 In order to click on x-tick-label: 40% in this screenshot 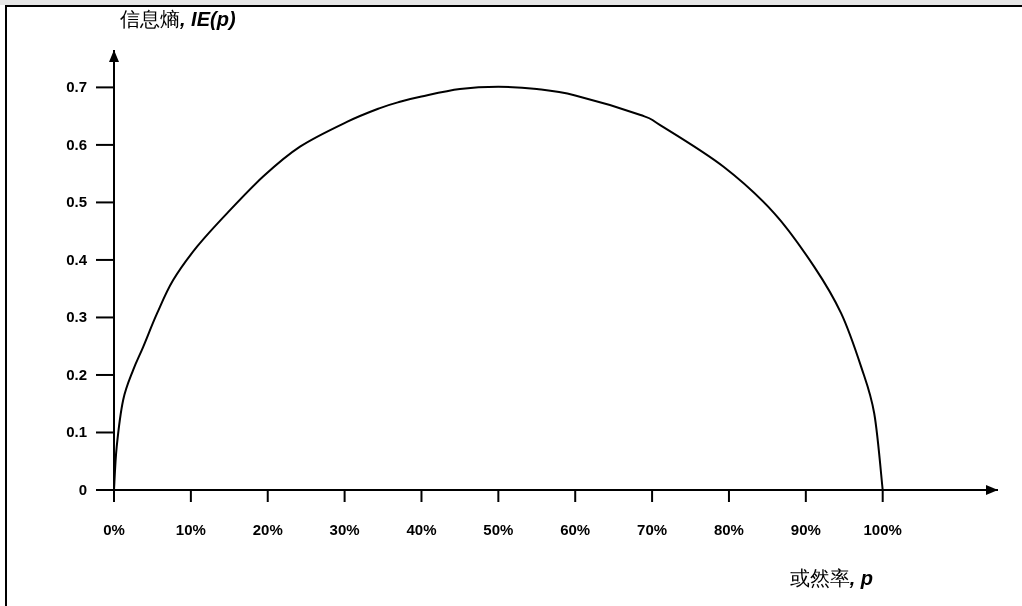, I will do `click(421, 529)`.